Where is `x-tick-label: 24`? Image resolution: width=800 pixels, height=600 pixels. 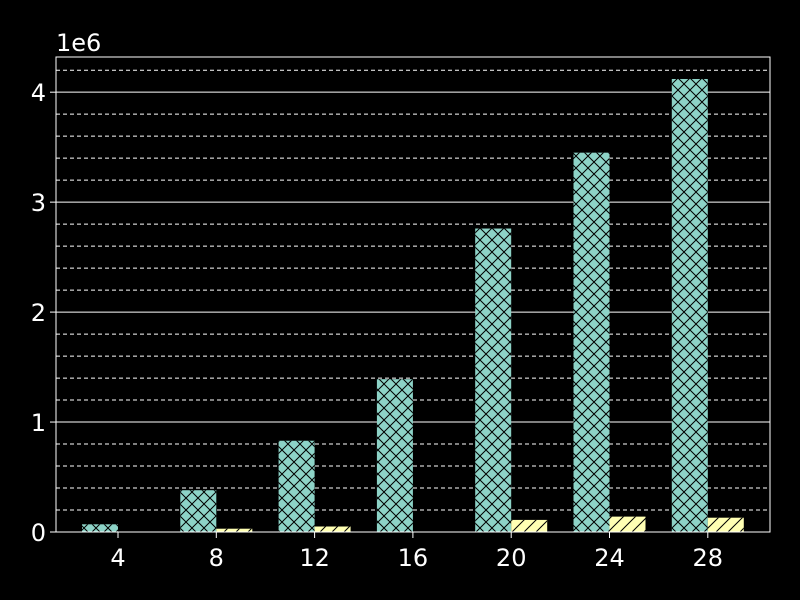 x-tick-label: 24 is located at coordinates (609, 558).